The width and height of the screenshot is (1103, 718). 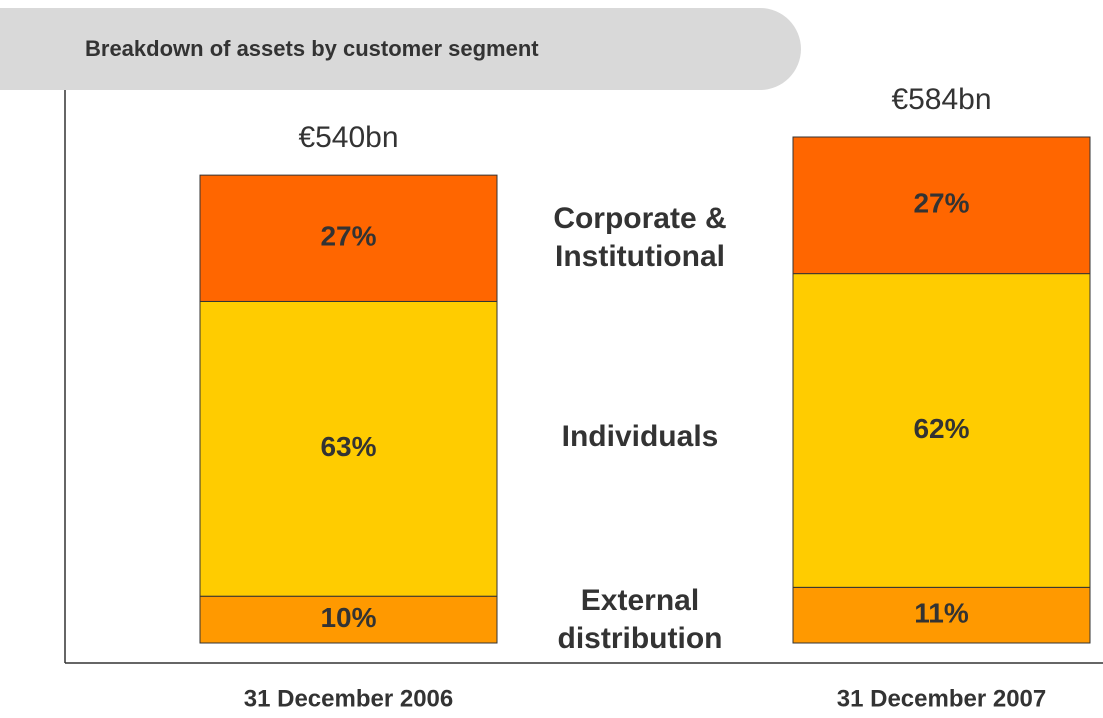 What do you see at coordinates (640, 238) in the screenshot?
I see `legend-label: Corporate & Institutional` at bounding box center [640, 238].